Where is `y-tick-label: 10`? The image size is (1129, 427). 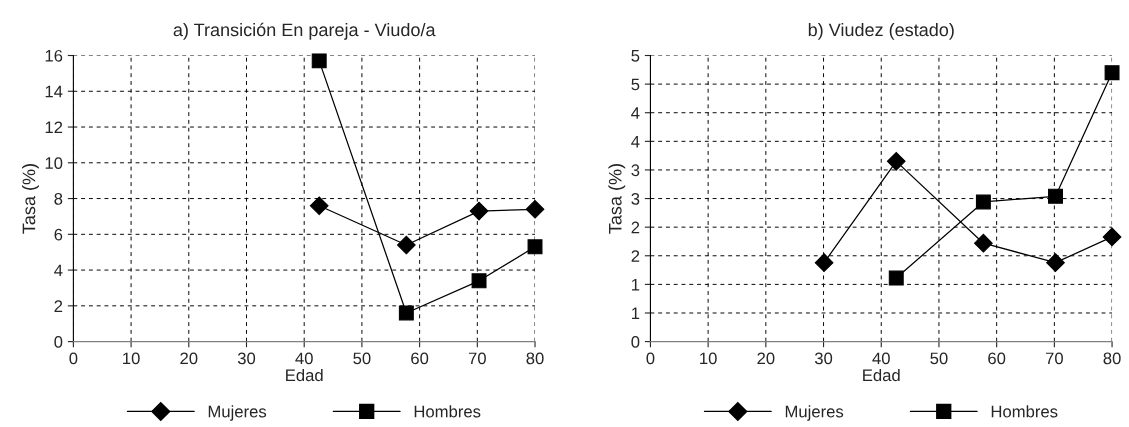 y-tick-label: 10 is located at coordinates (54, 163).